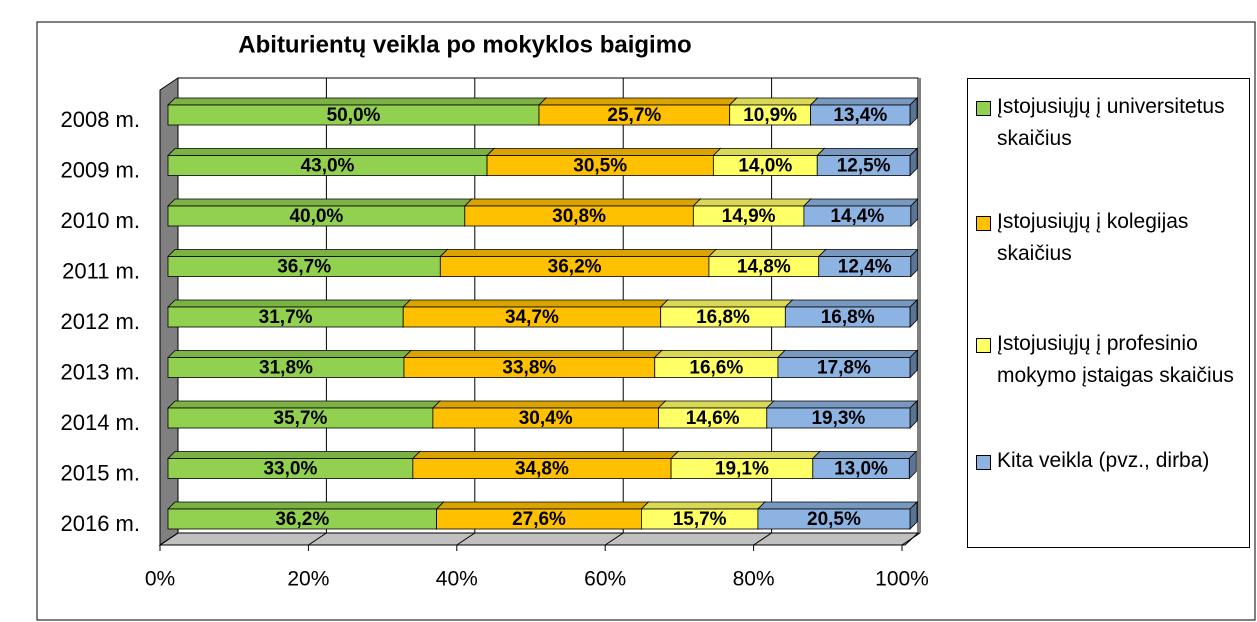 This screenshot has height=622, width=1257. What do you see at coordinates (101, 169) in the screenshot?
I see `y-tick-label: 2009 m.` at bounding box center [101, 169].